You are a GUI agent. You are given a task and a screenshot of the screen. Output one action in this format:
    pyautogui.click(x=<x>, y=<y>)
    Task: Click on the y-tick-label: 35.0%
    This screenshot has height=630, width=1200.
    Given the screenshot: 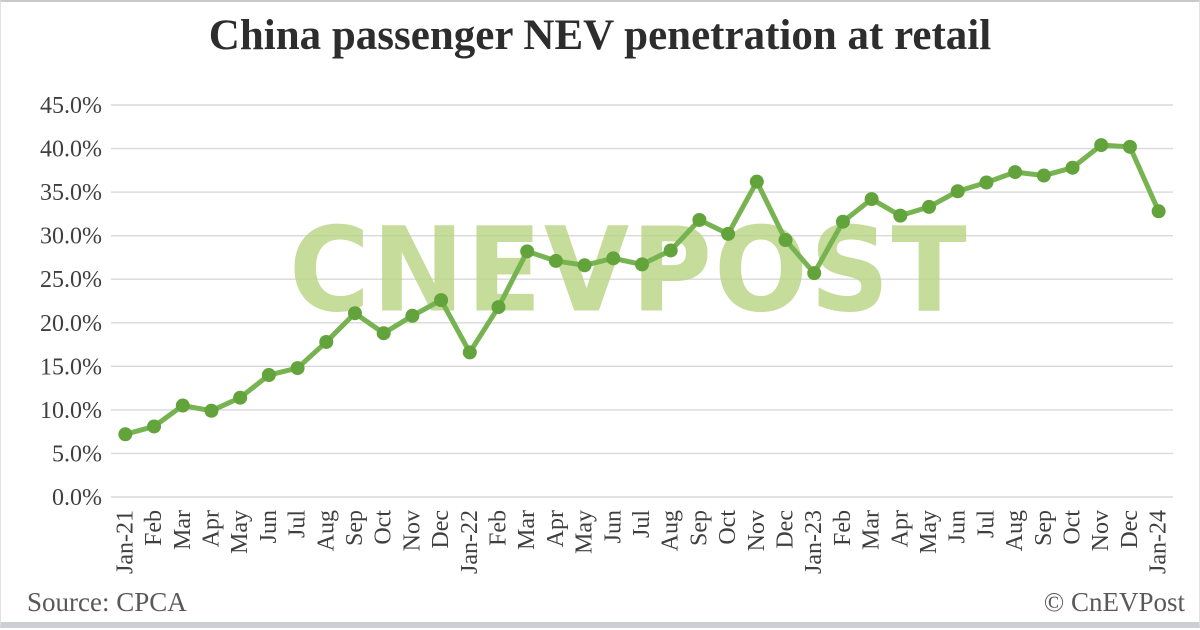 What is the action you would take?
    pyautogui.click(x=71, y=193)
    